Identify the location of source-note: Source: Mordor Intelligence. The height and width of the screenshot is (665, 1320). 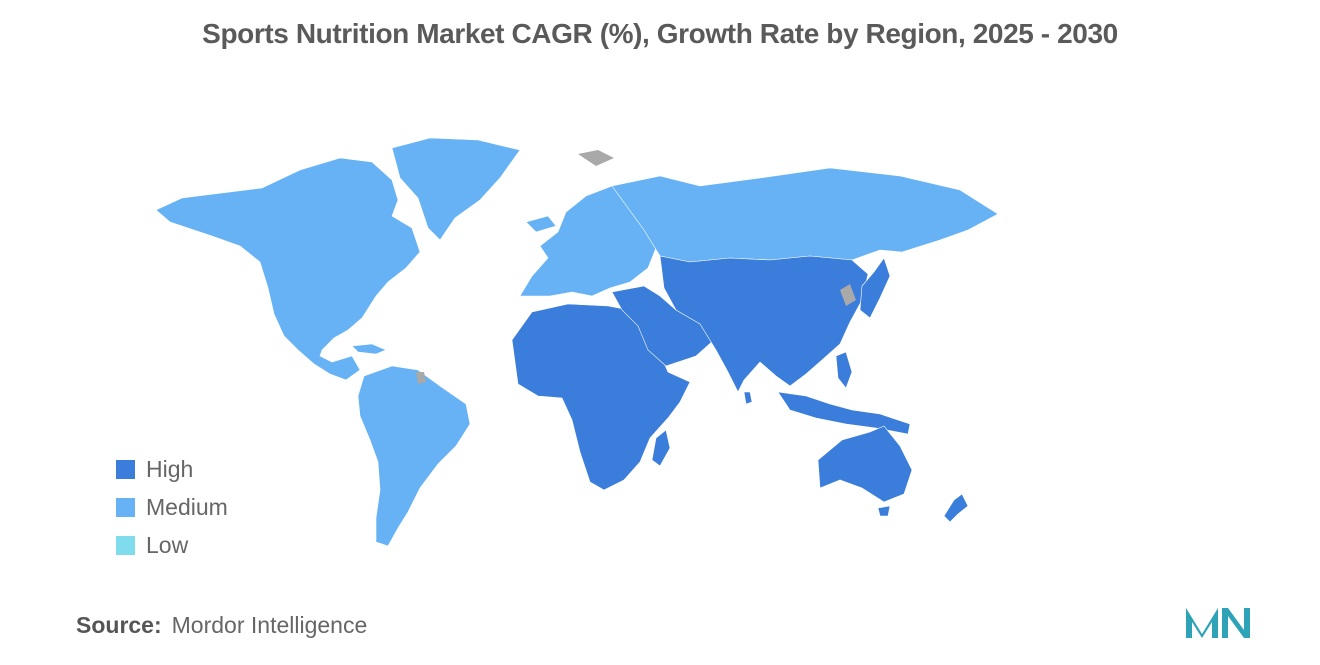
(221, 625).